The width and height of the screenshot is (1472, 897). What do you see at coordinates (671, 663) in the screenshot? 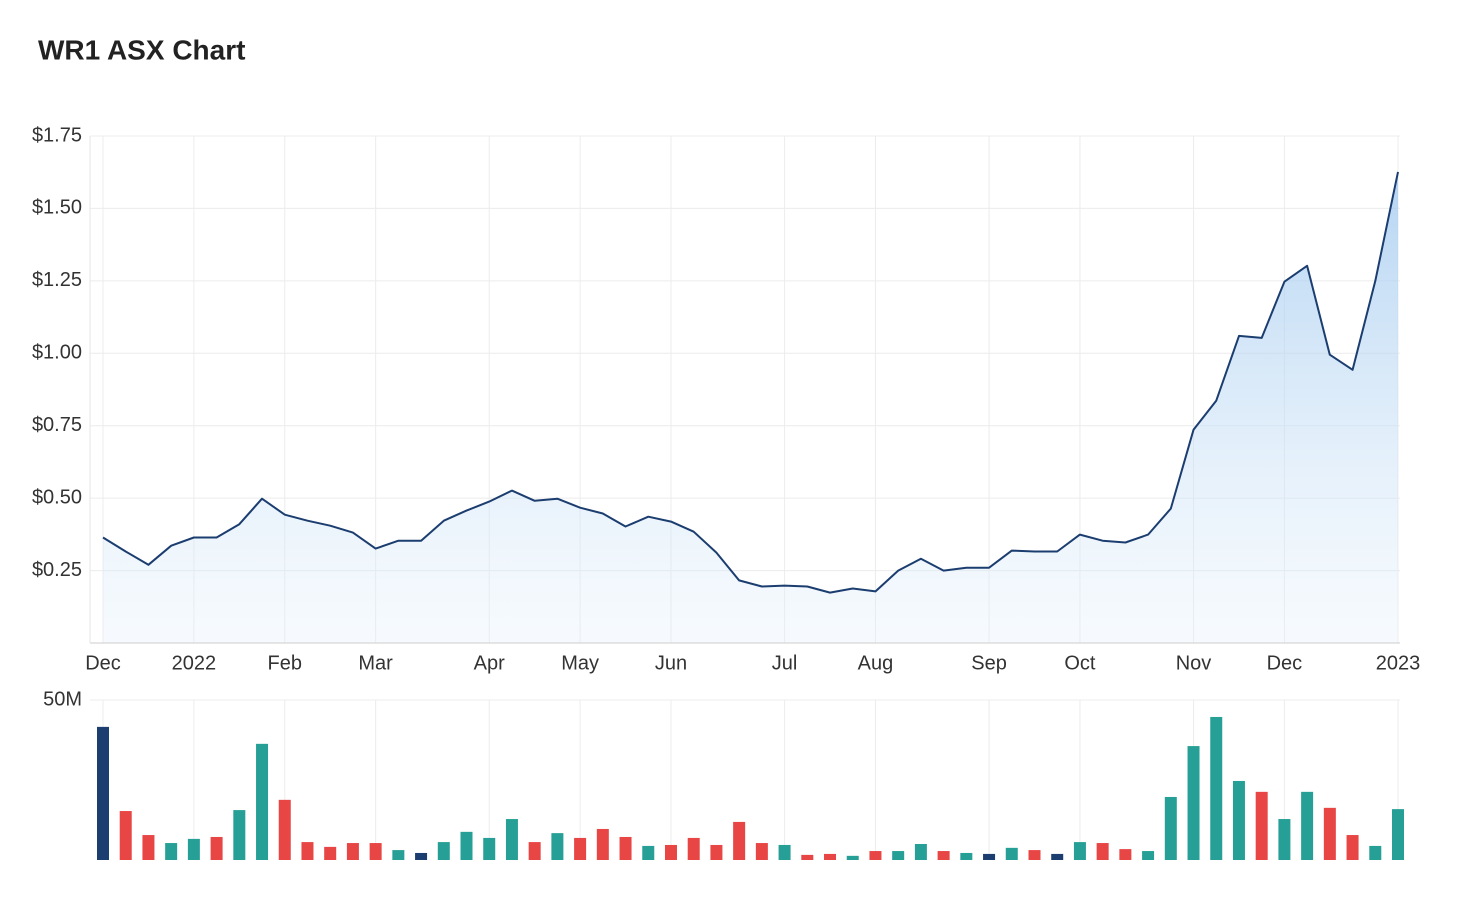
I see `x-tick-label: Jun` at bounding box center [671, 663].